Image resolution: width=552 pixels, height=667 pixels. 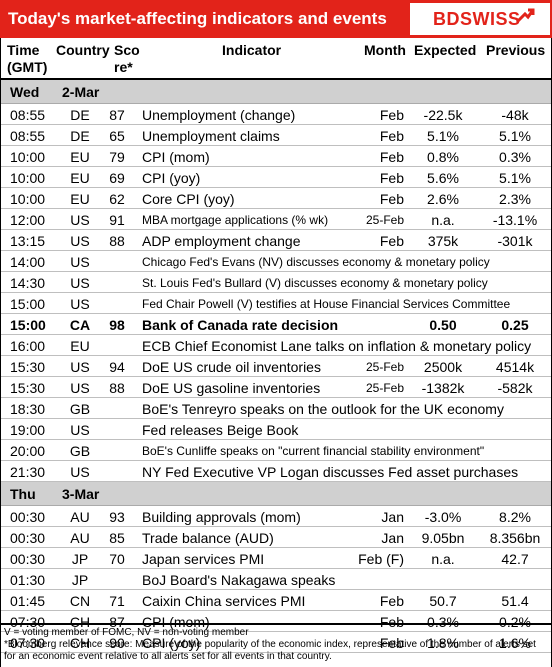 I want to click on cell-expected: -1382k, so click(x=443, y=388).